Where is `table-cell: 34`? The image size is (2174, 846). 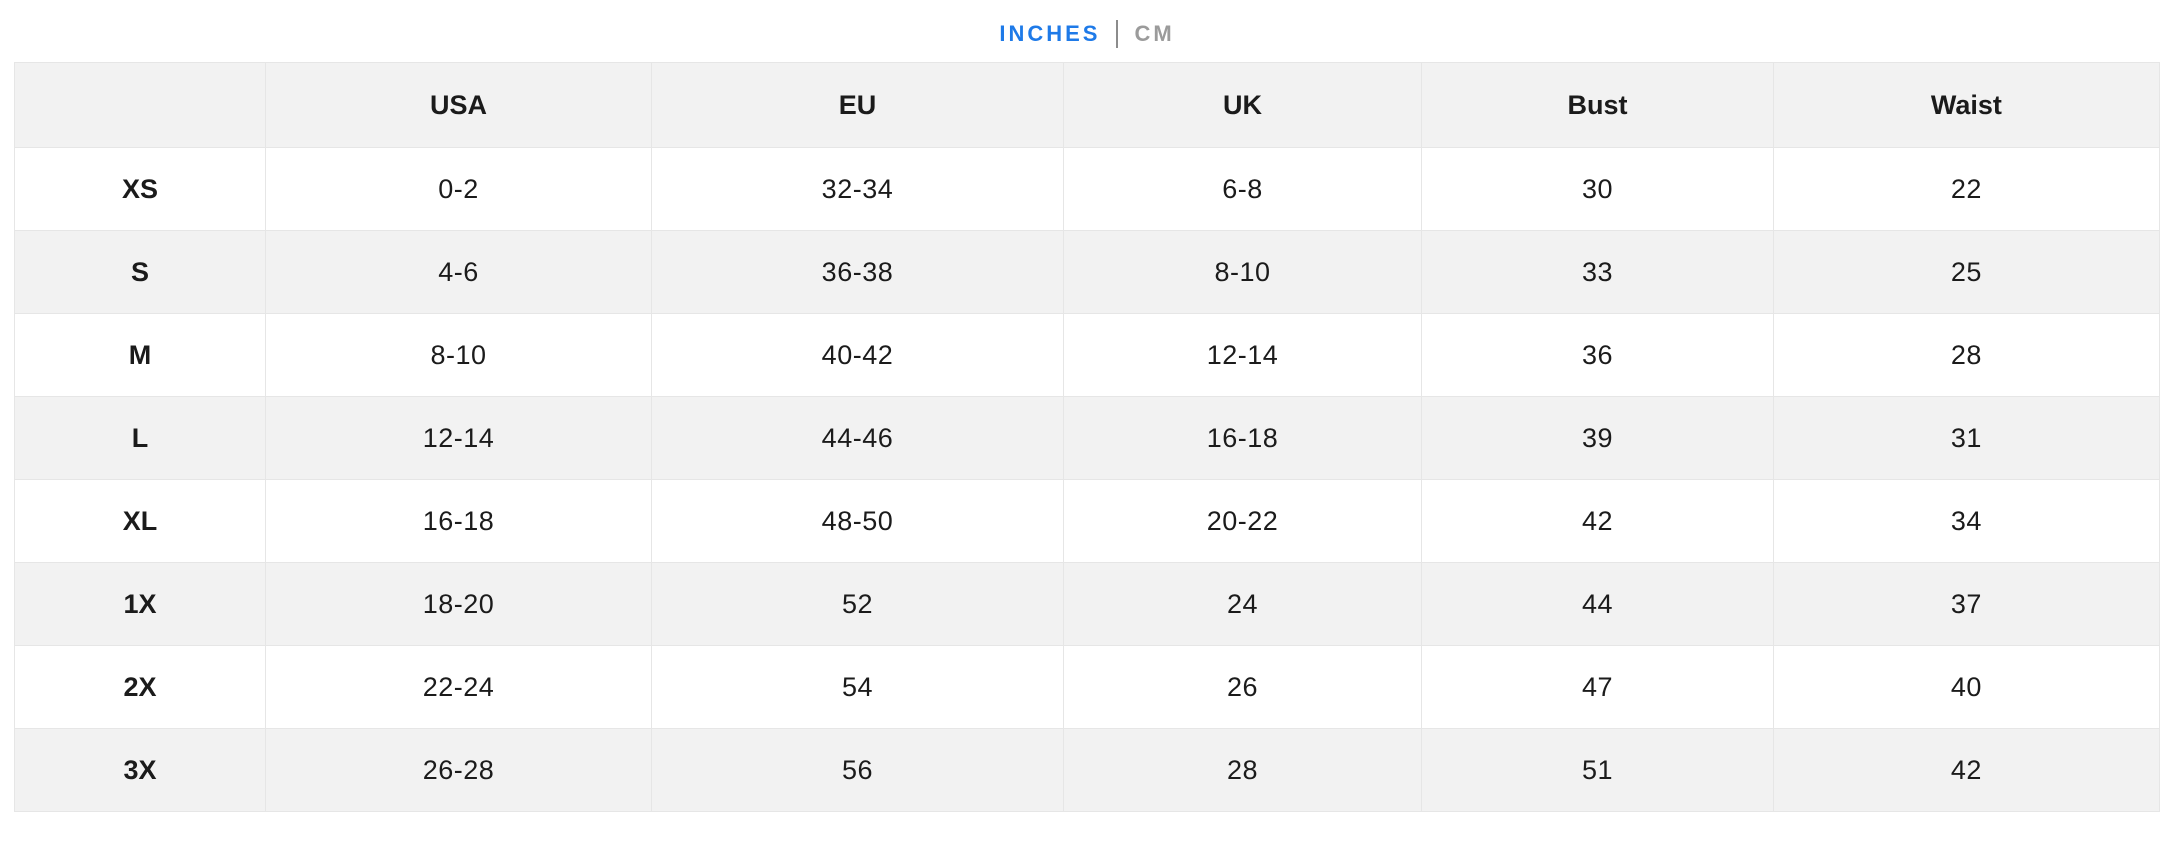 table-cell: 34 is located at coordinates (1966, 521).